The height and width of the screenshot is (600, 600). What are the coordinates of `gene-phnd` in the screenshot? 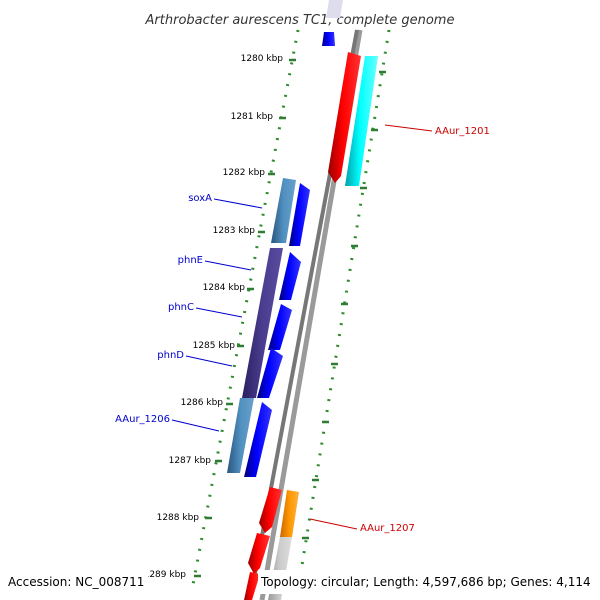 It's located at (270, 373).